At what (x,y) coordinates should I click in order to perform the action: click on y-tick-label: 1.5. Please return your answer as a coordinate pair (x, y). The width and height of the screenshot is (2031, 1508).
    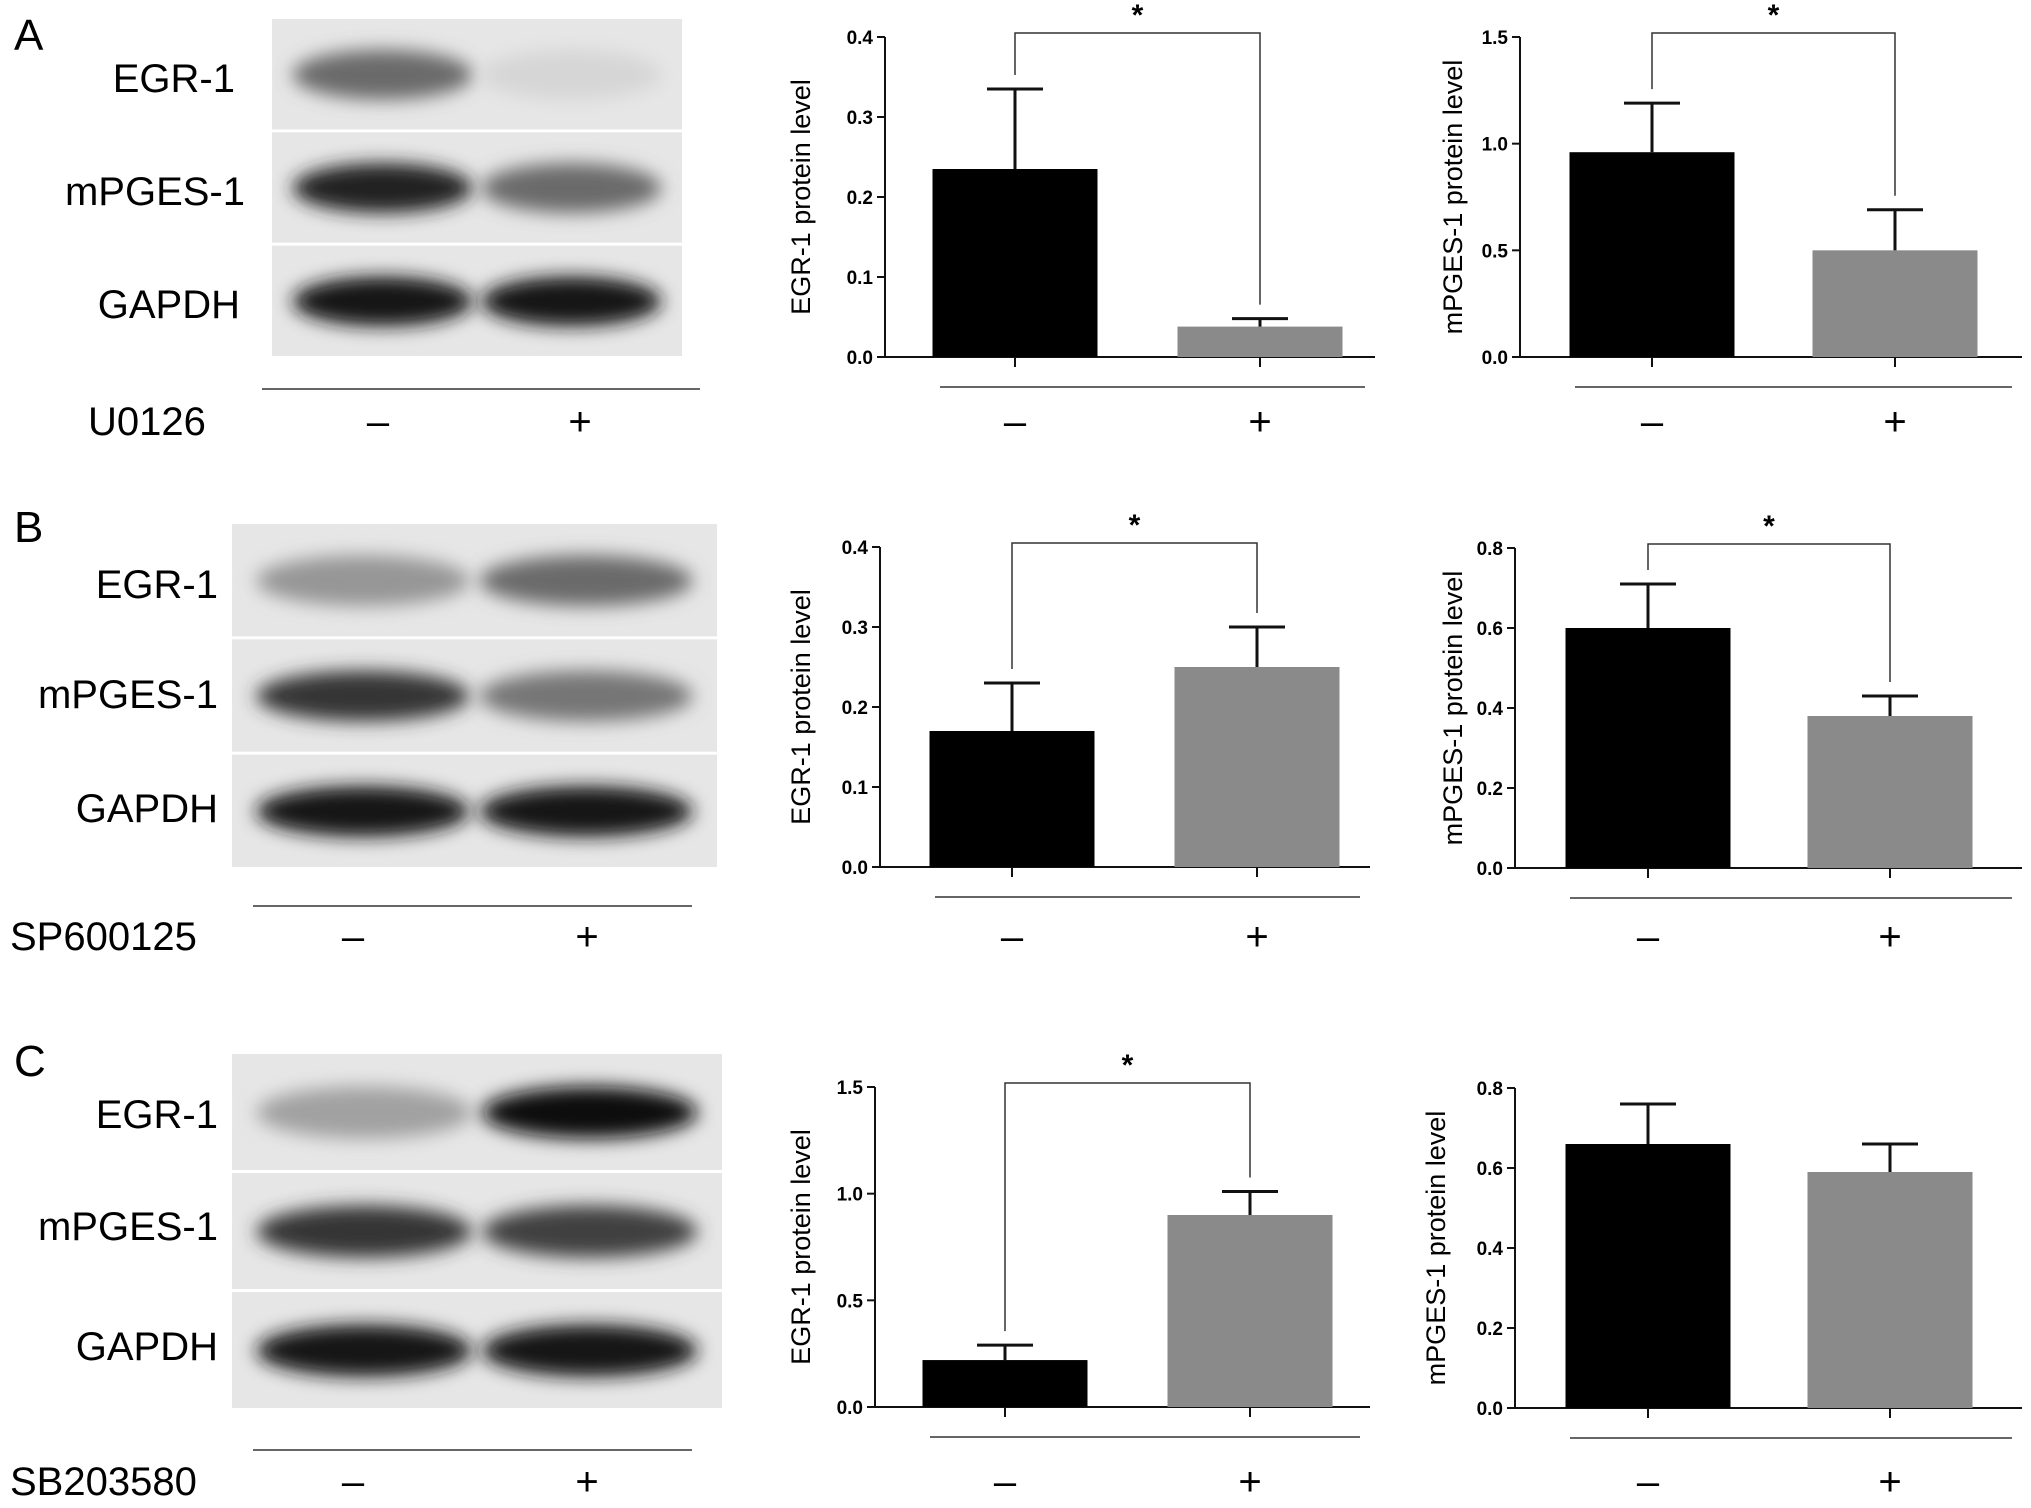
    Looking at the image, I should click on (850, 1088).